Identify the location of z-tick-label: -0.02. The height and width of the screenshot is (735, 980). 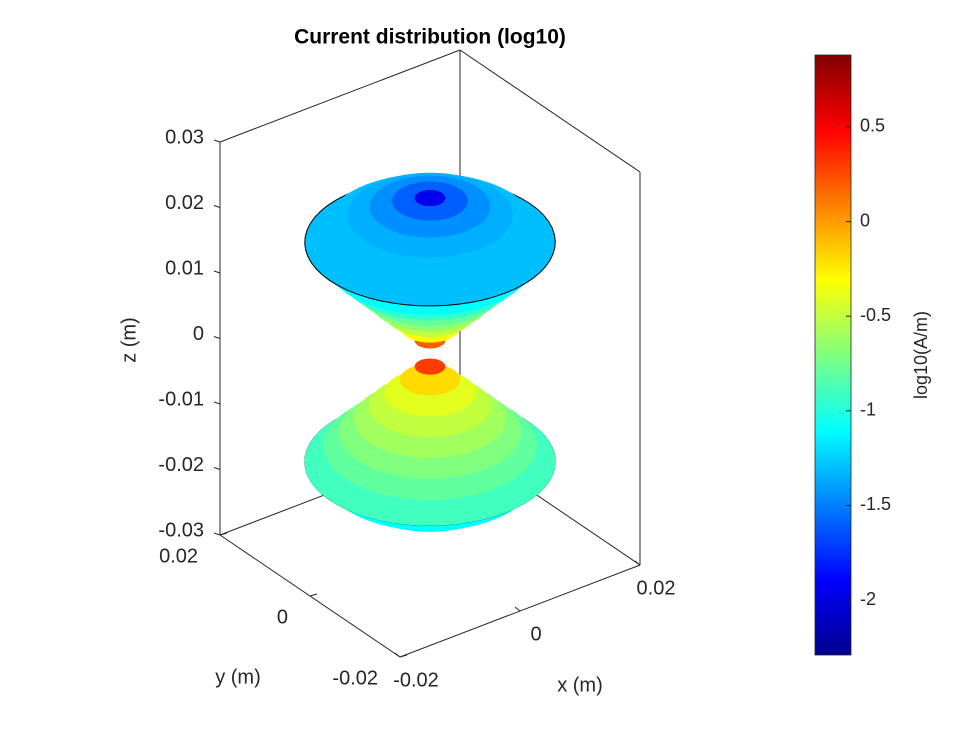
(181, 465).